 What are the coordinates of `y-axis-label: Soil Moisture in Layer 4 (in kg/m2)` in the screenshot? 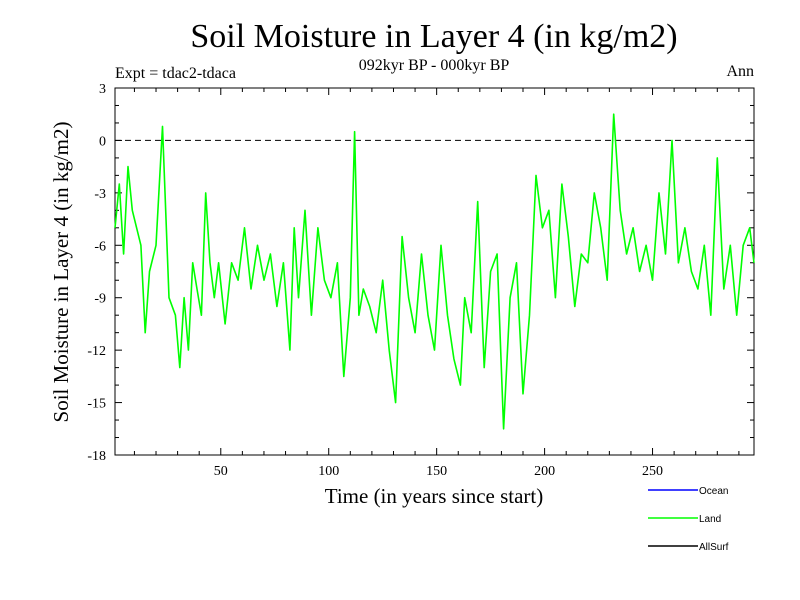 It's located at (61, 272).